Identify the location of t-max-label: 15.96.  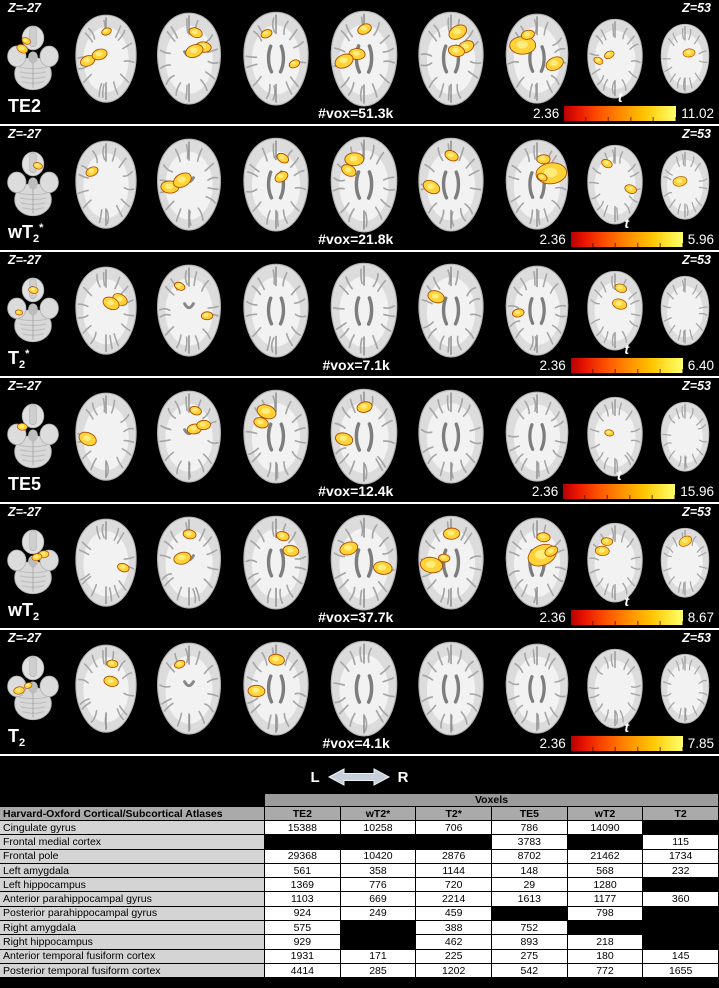
(697, 491).